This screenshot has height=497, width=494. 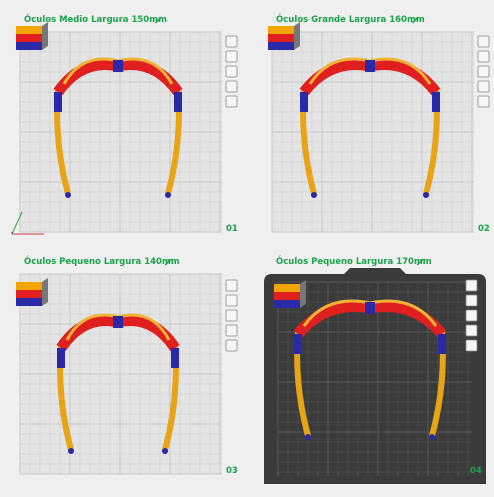 I want to click on plate-title: Óculos Pequeno Largura 140mm, so click(x=102, y=261).